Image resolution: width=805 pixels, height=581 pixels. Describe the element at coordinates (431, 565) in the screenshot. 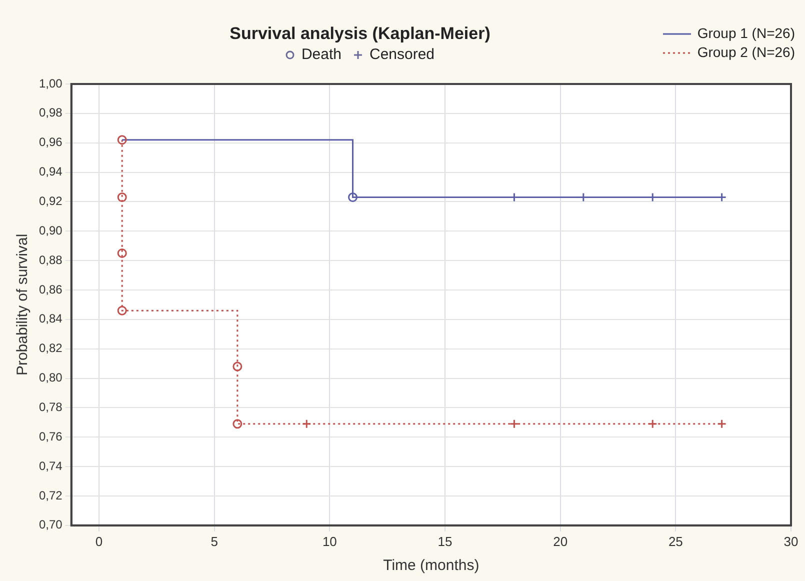

I see `x-axis-title: Time (months)` at that location.